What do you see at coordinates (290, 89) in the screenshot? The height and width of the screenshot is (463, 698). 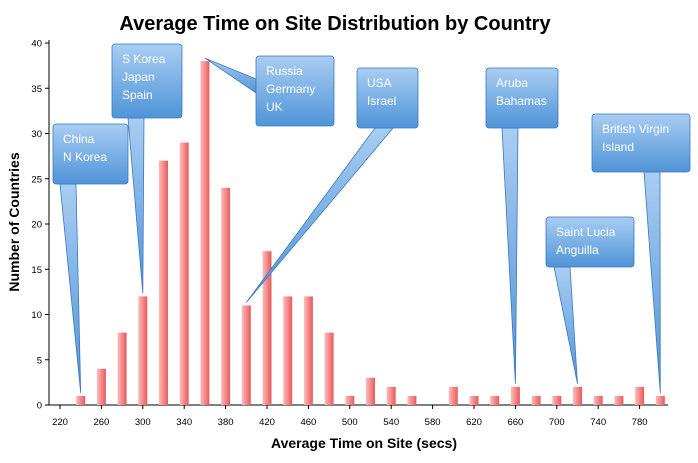 I see `callout-label: Germany` at bounding box center [290, 89].